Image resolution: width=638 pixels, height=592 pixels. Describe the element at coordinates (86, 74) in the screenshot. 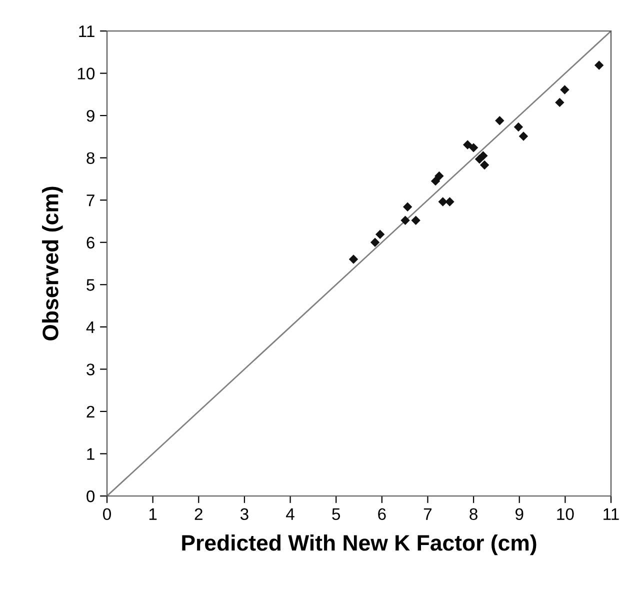

I see `y-tick-label: 10` at that location.